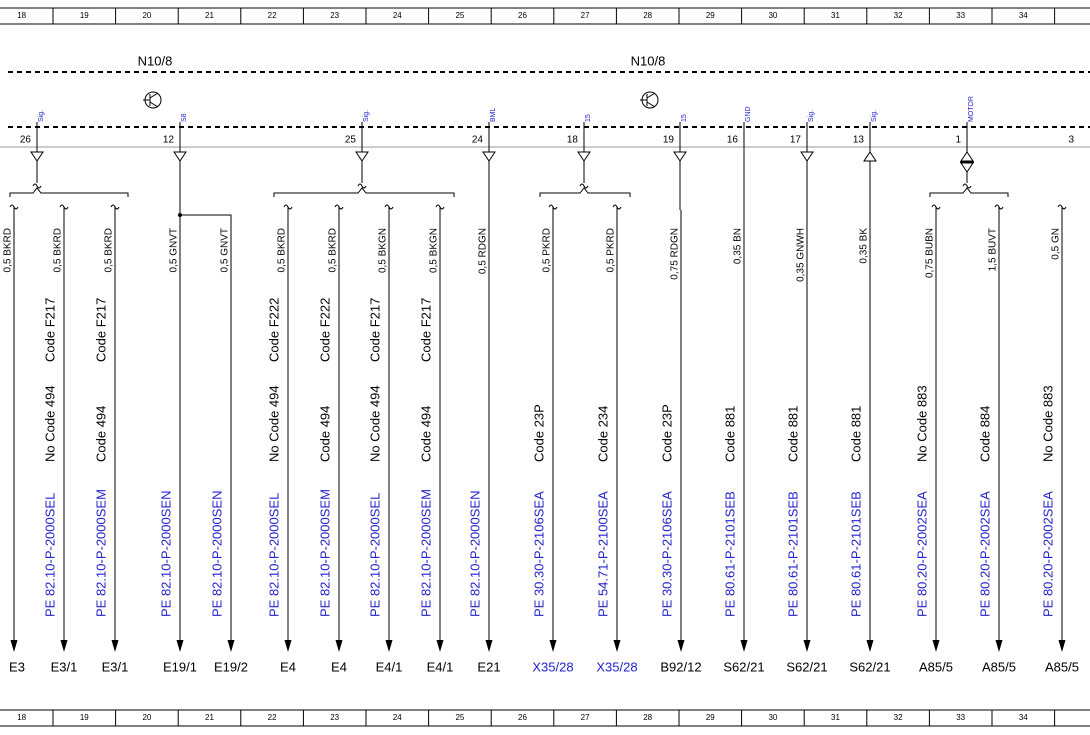 The height and width of the screenshot is (735, 1090). I want to click on pin-signal: BML, so click(493, 115).